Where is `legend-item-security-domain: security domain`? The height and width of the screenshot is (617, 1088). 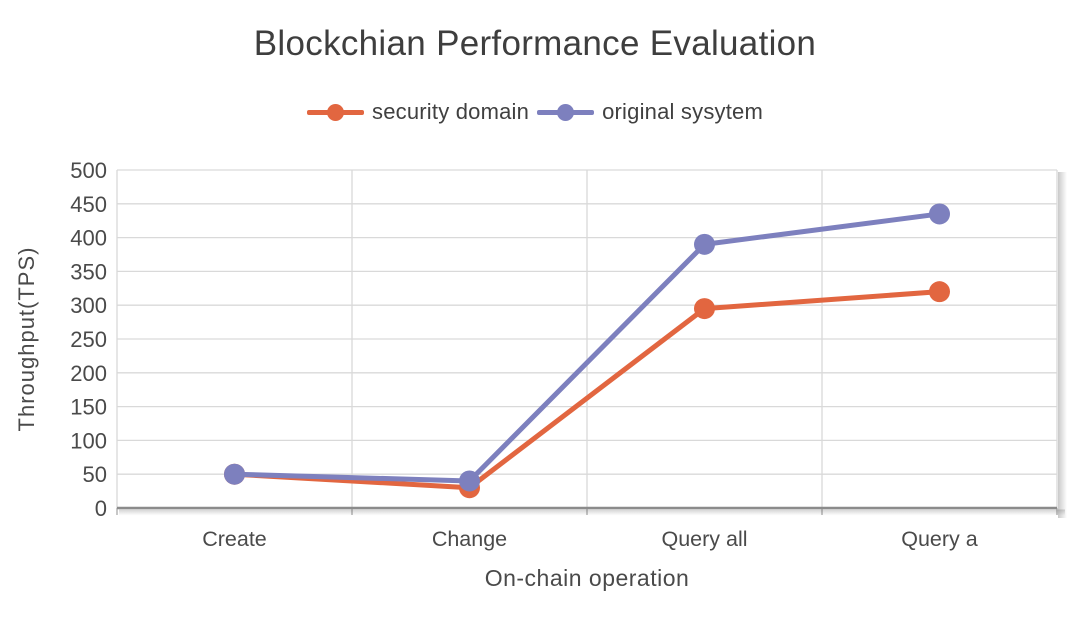
legend-item-security-domain: security domain is located at coordinates (418, 112).